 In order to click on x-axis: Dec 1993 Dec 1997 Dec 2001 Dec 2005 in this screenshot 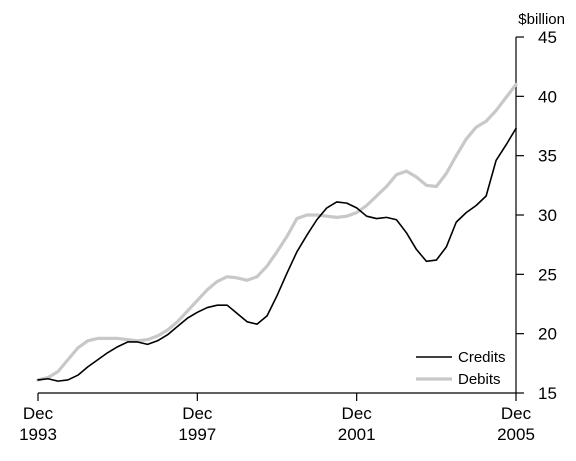, I will do `click(277, 418)`.